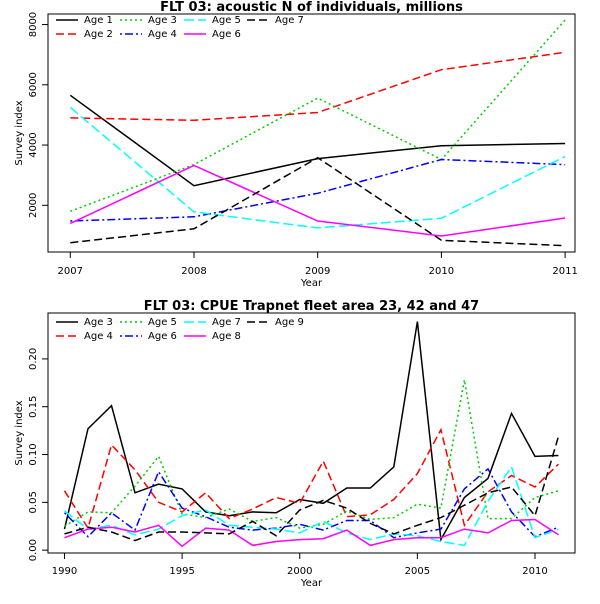  I want to click on x-tick-label: 2008, so click(193, 271).